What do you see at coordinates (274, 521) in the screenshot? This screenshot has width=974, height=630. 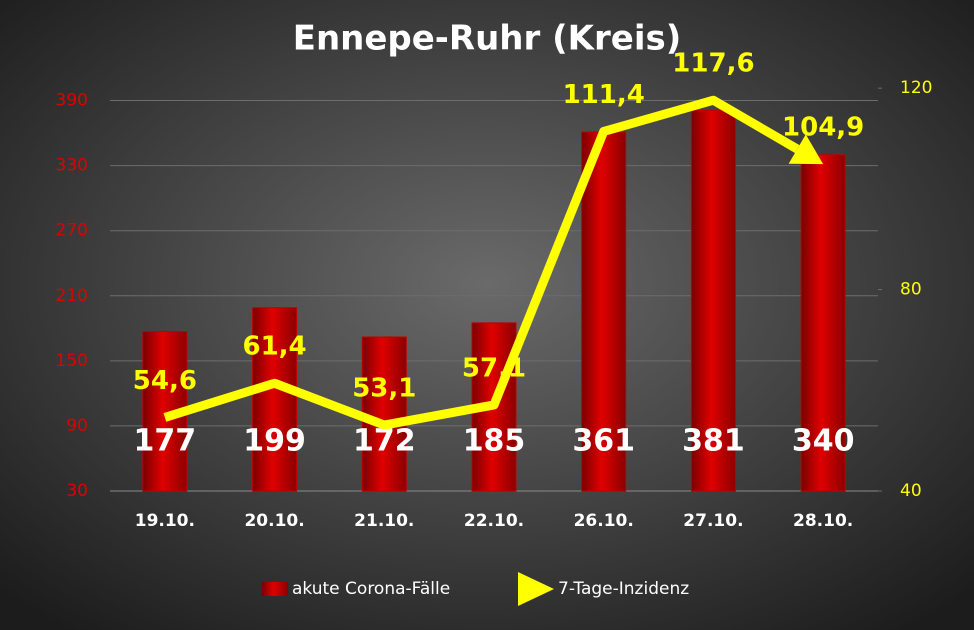 I see `x-tick-label: 20.10.` at bounding box center [274, 521].